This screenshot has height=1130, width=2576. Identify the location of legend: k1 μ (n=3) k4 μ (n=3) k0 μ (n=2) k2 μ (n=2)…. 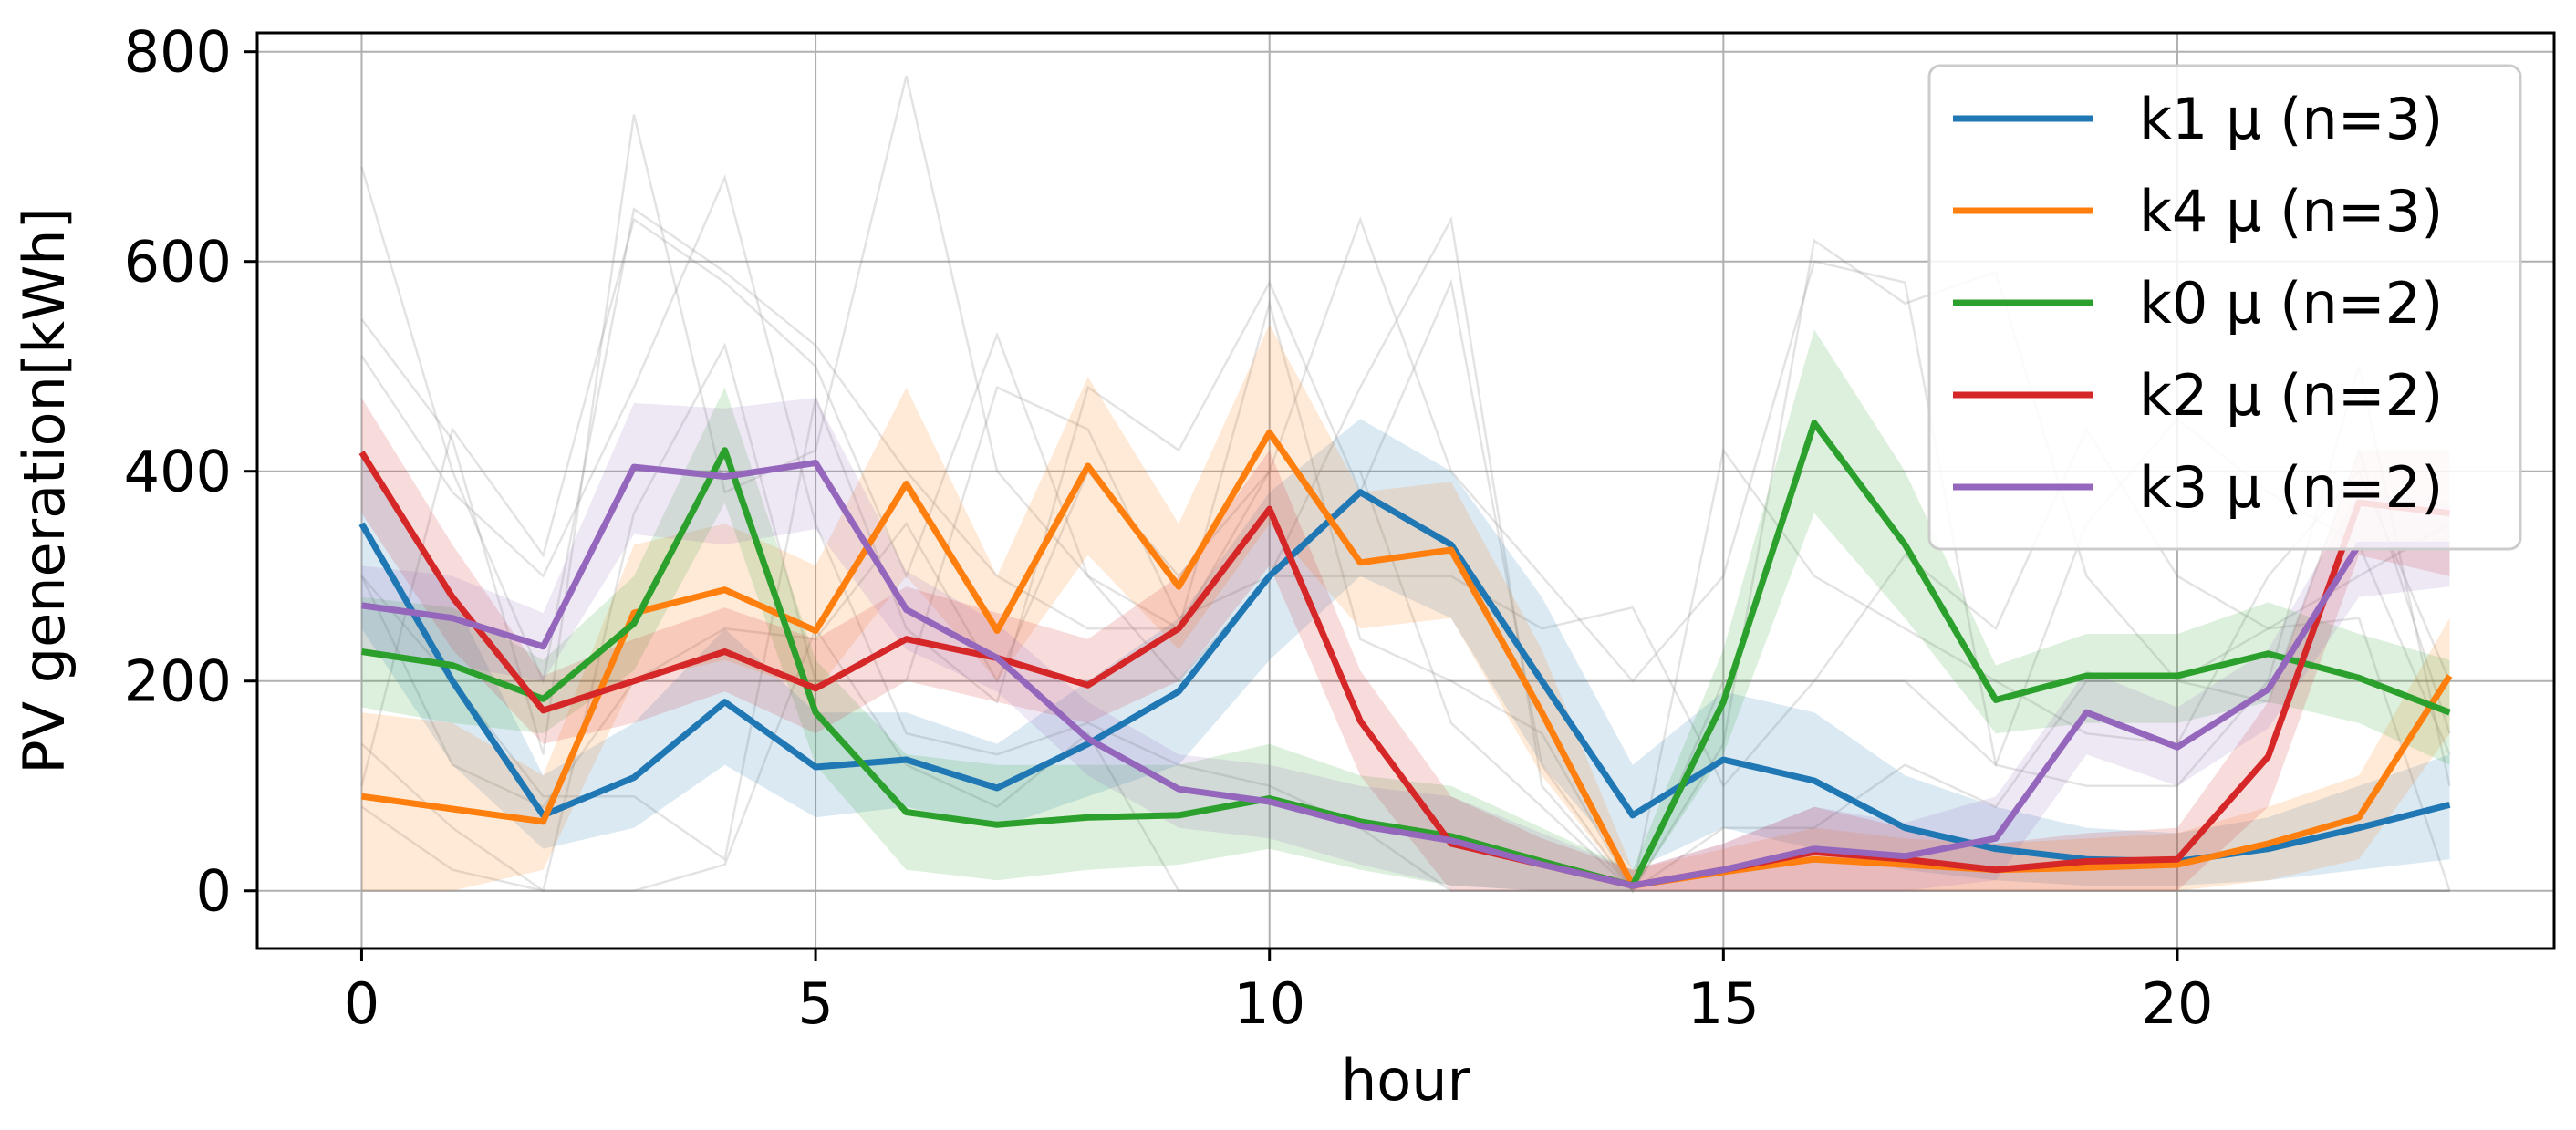
(2224, 307).